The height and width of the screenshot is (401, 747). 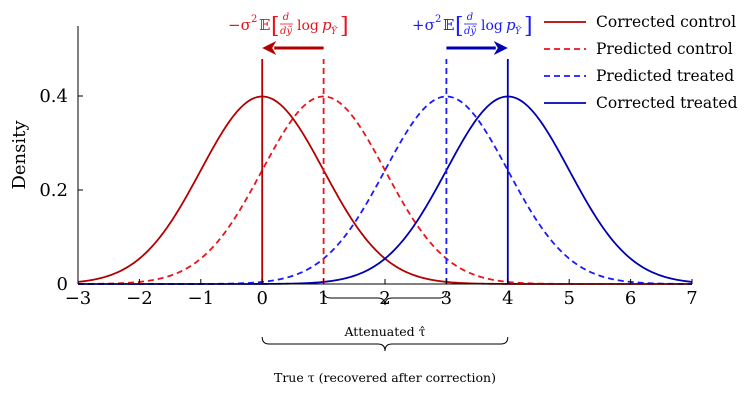 What do you see at coordinates (385, 48) in the screenshot?
I see `shift-arrows` at bounding box center [385, 48].